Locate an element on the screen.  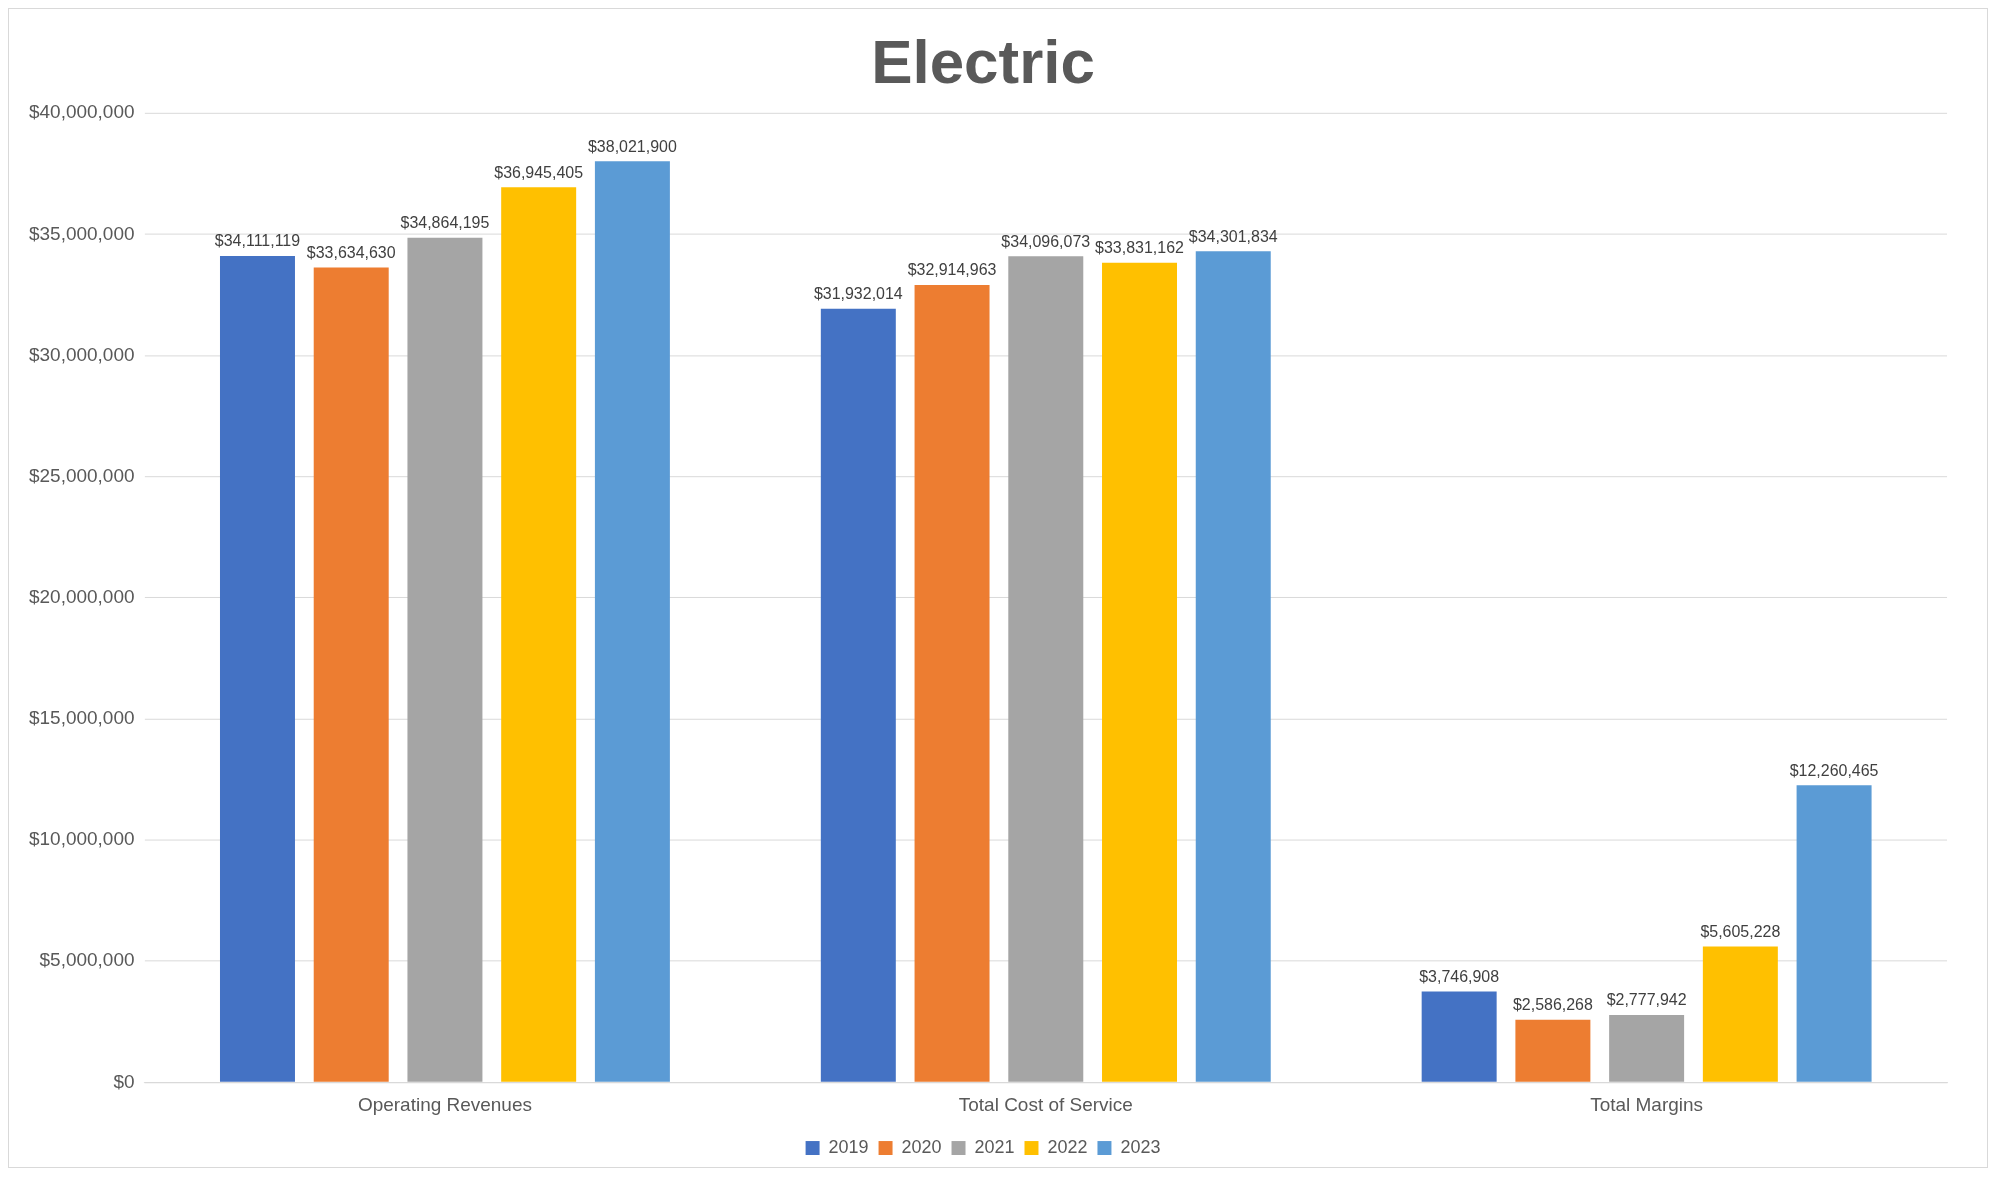
y-tick-label: $0 is located at coordinates (124, 1081).